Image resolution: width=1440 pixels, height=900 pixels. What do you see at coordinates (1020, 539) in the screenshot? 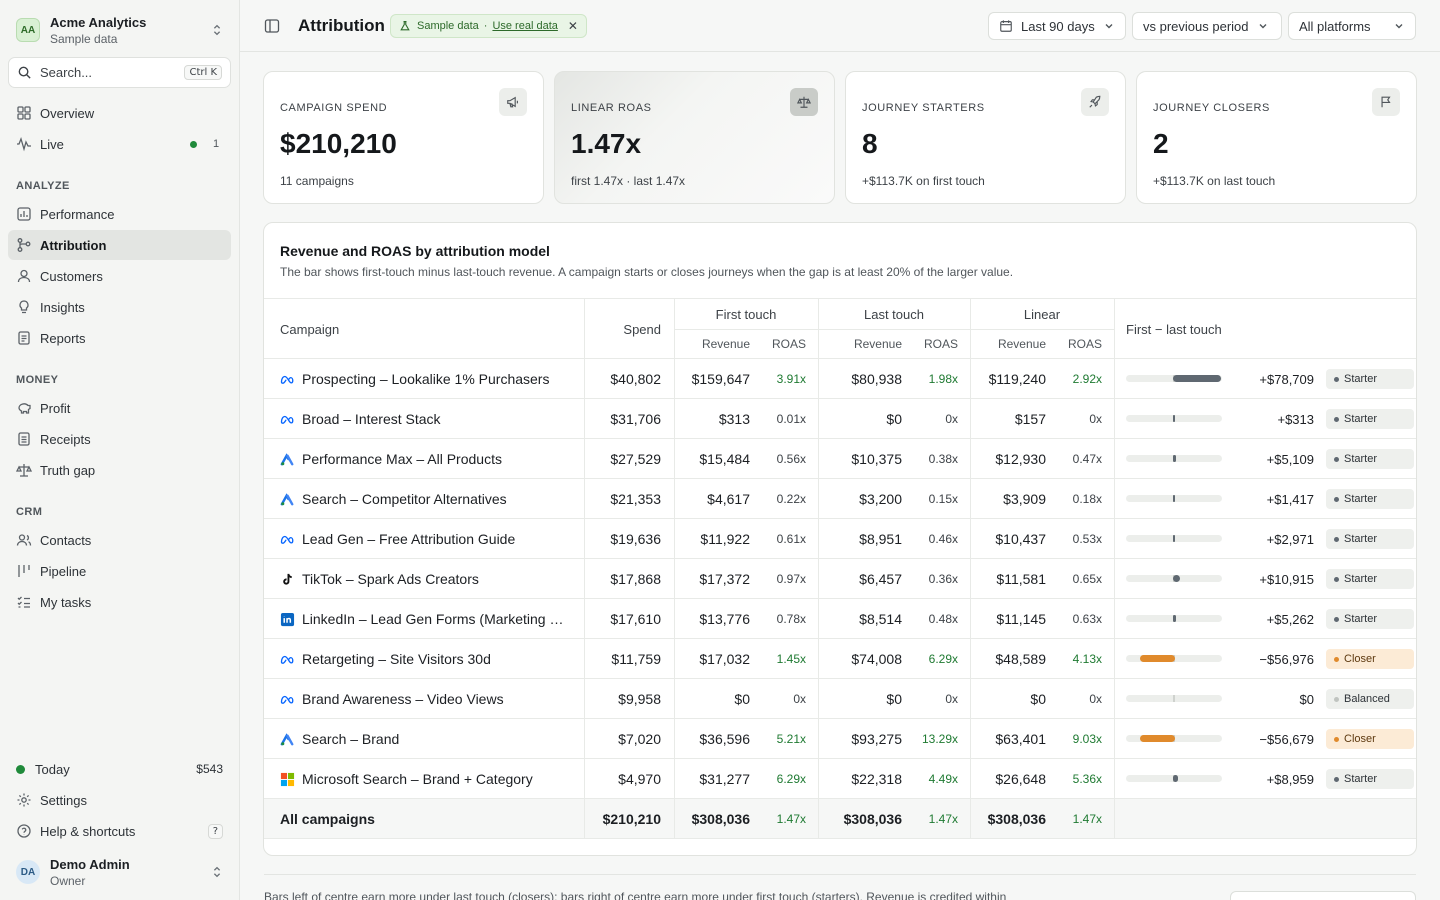
I see `linear-revenue-cell: $10,437` at bounding box center [1020, 539].